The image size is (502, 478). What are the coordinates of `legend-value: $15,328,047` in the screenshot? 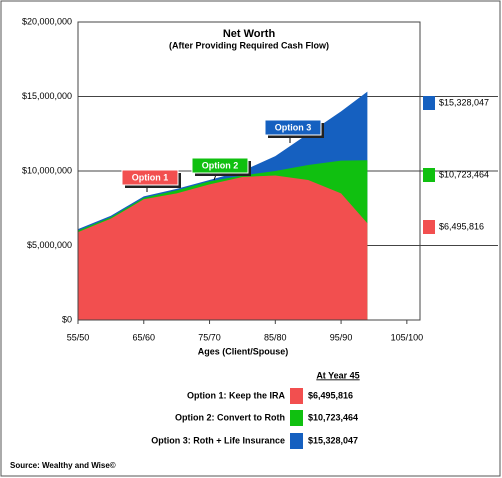 It's located at (333, 440).